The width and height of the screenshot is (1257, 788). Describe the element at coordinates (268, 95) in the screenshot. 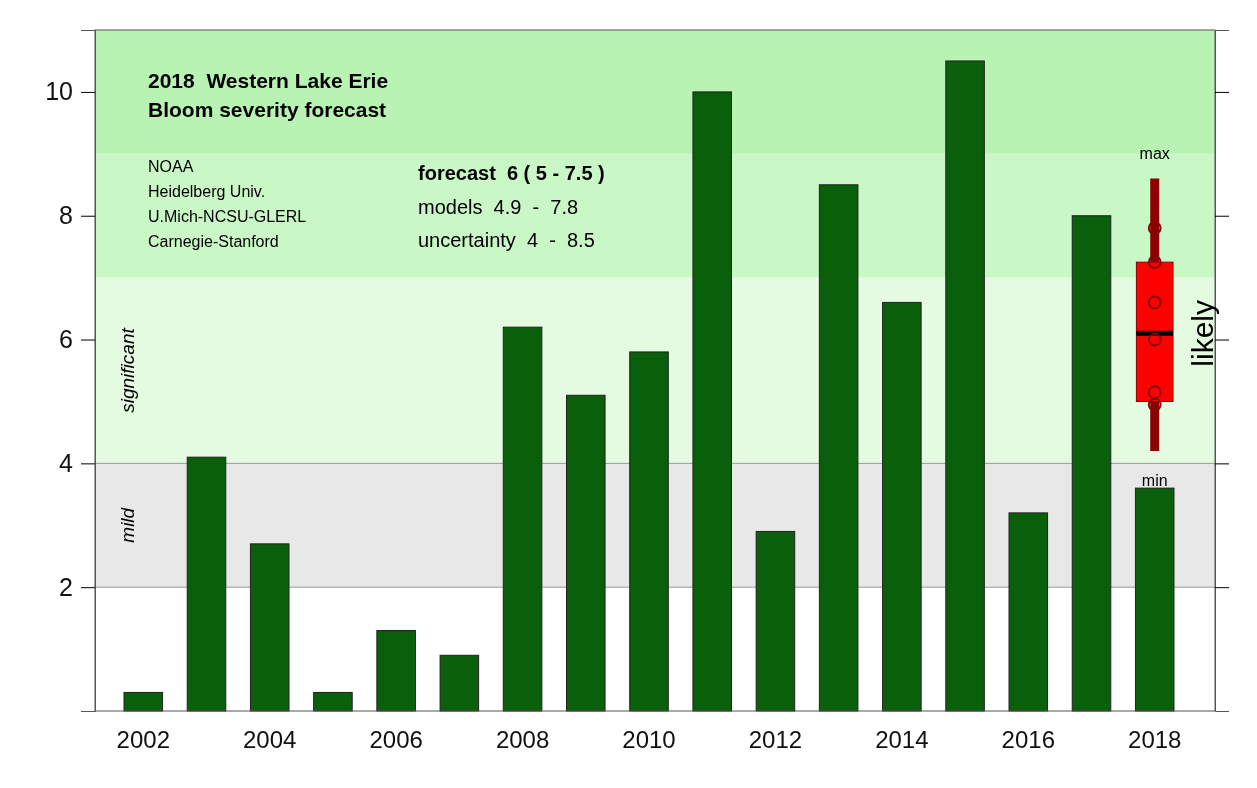

I see `text: 2018 Western Lake Erie Bloom severity forecast` at that location.